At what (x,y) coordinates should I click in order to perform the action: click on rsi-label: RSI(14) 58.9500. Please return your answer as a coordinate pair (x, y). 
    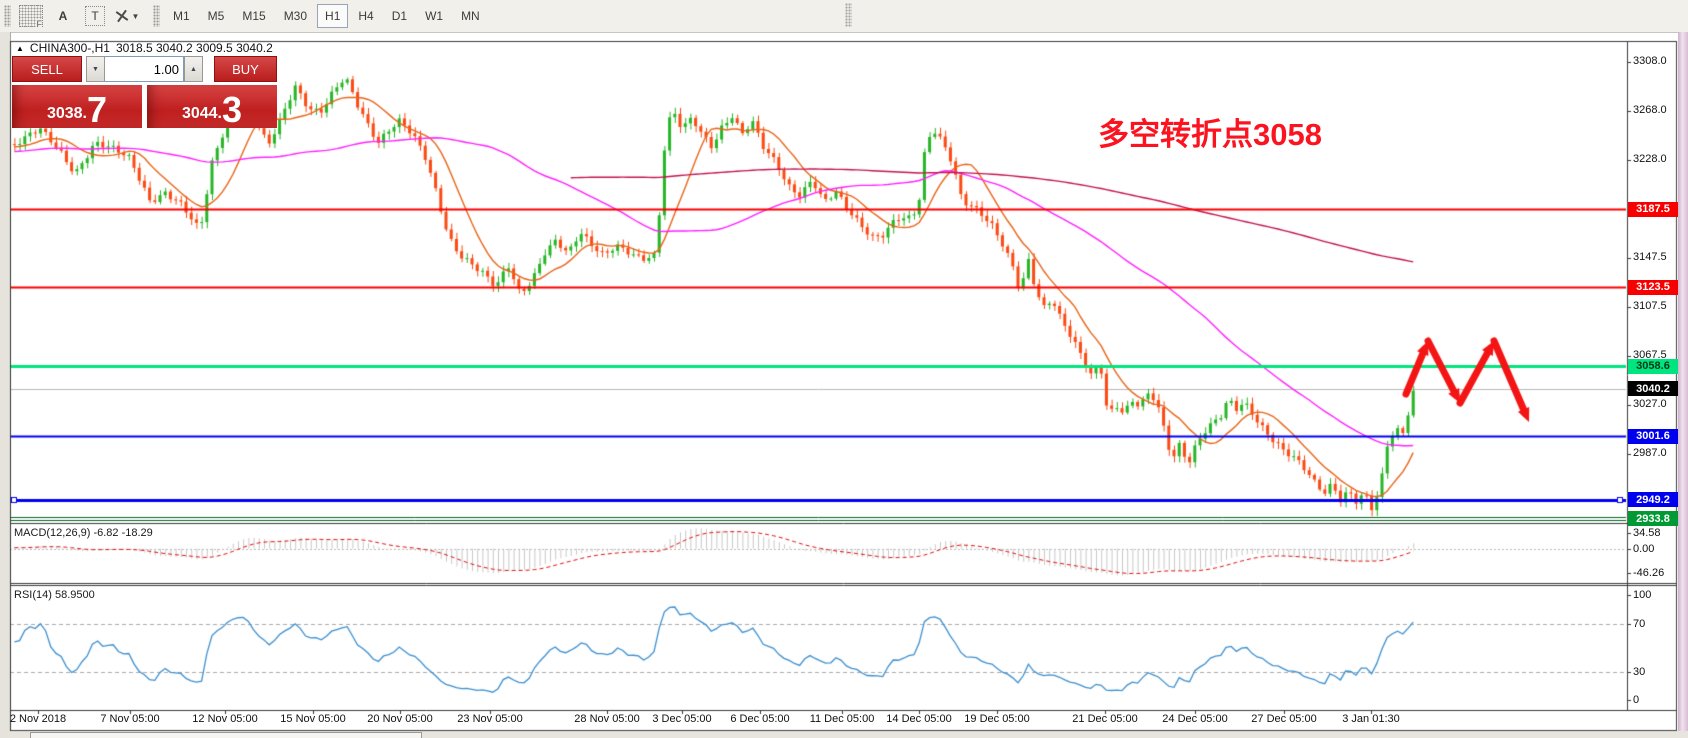
    Looking at the image, I should click on (54, 595).